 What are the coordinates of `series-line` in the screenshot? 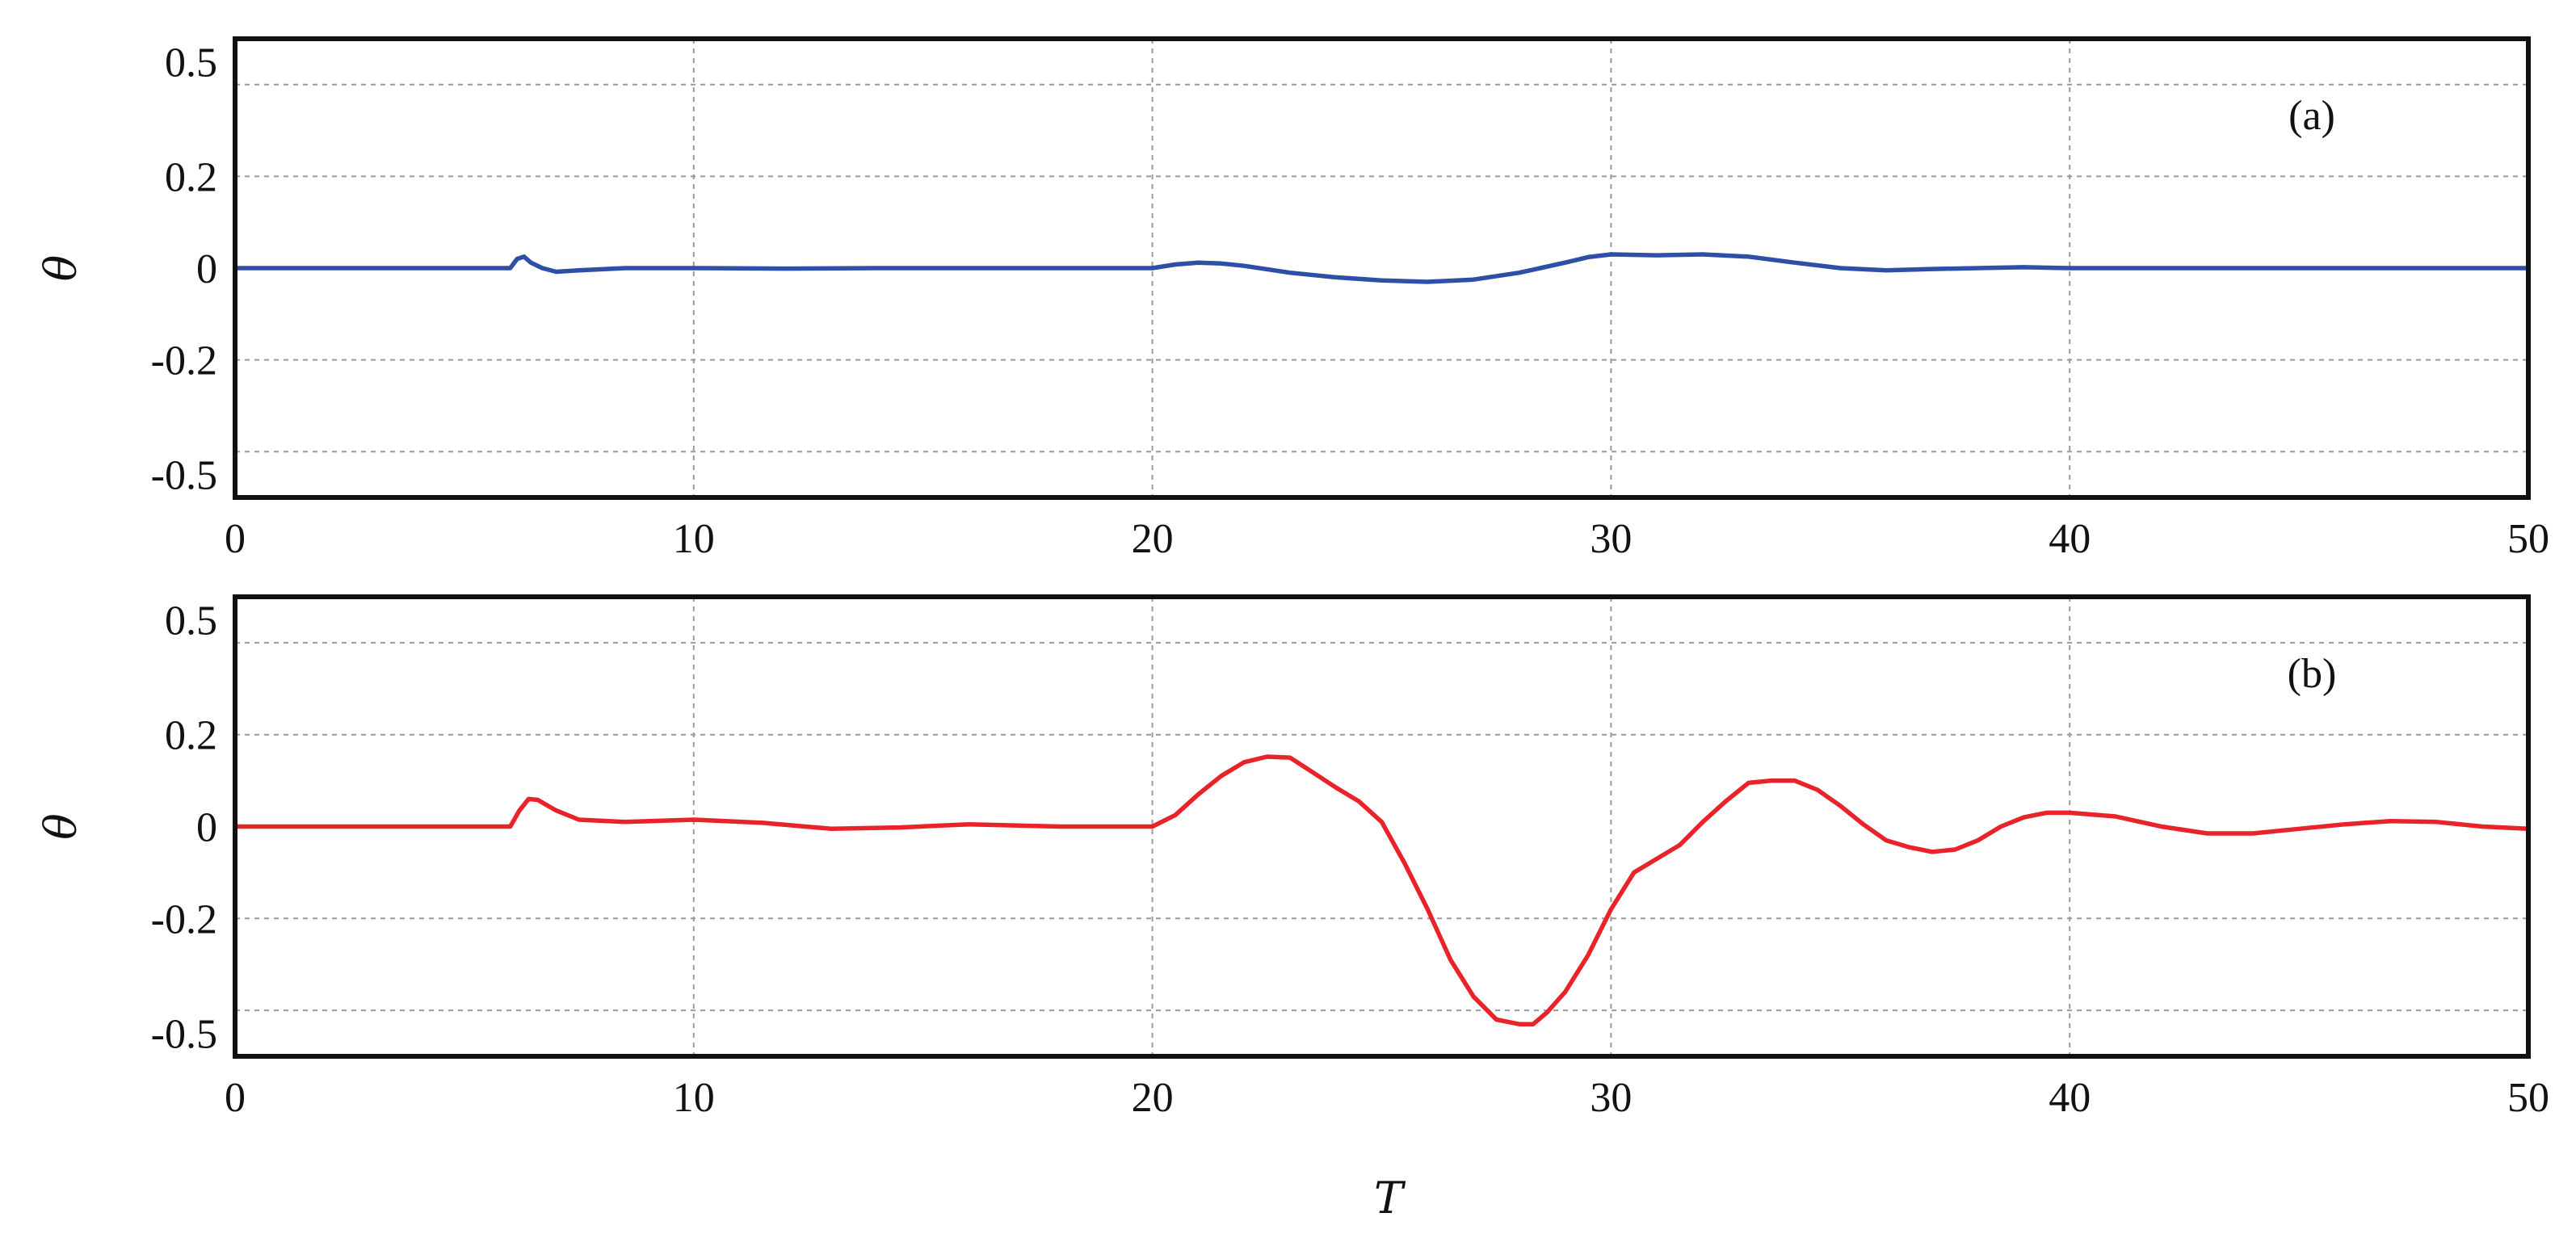 It's located at (1382, 268).